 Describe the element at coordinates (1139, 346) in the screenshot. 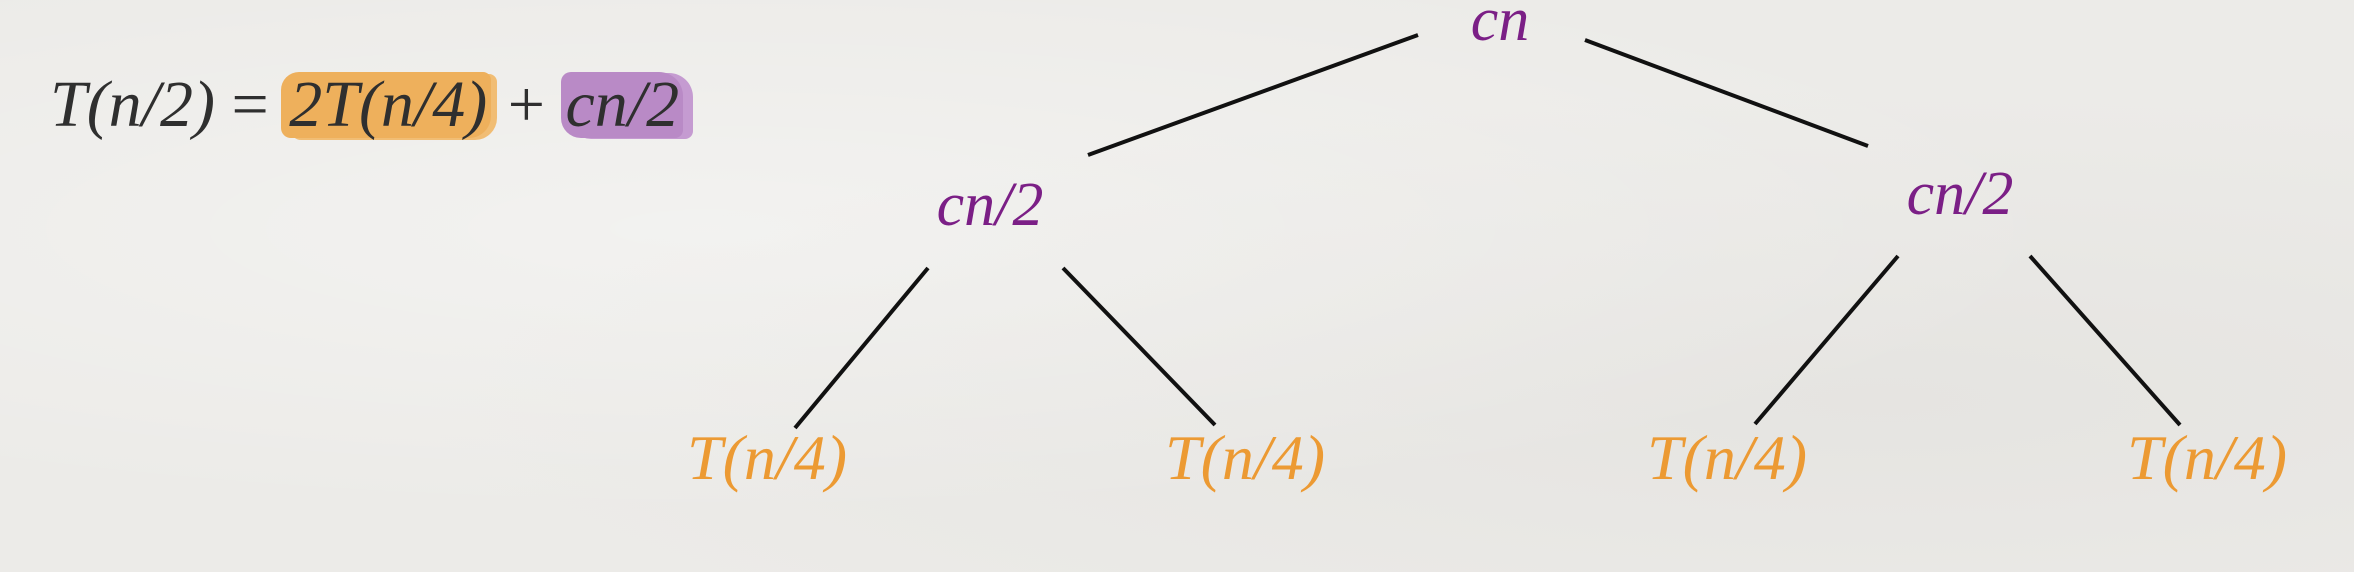

I see `edge-left-to-leaf2` at that location.